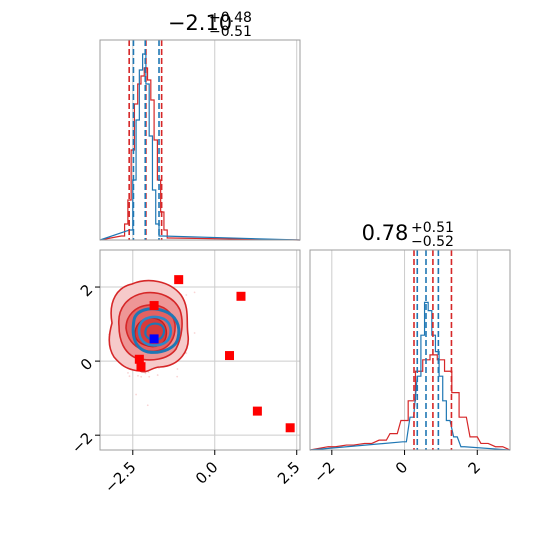 The width and height of the screenshot is (550, 550). What do you see at coordinates (82, 443) in the screenshot?
I see `y-tick-label: −2` at bounding box center [82, 443].